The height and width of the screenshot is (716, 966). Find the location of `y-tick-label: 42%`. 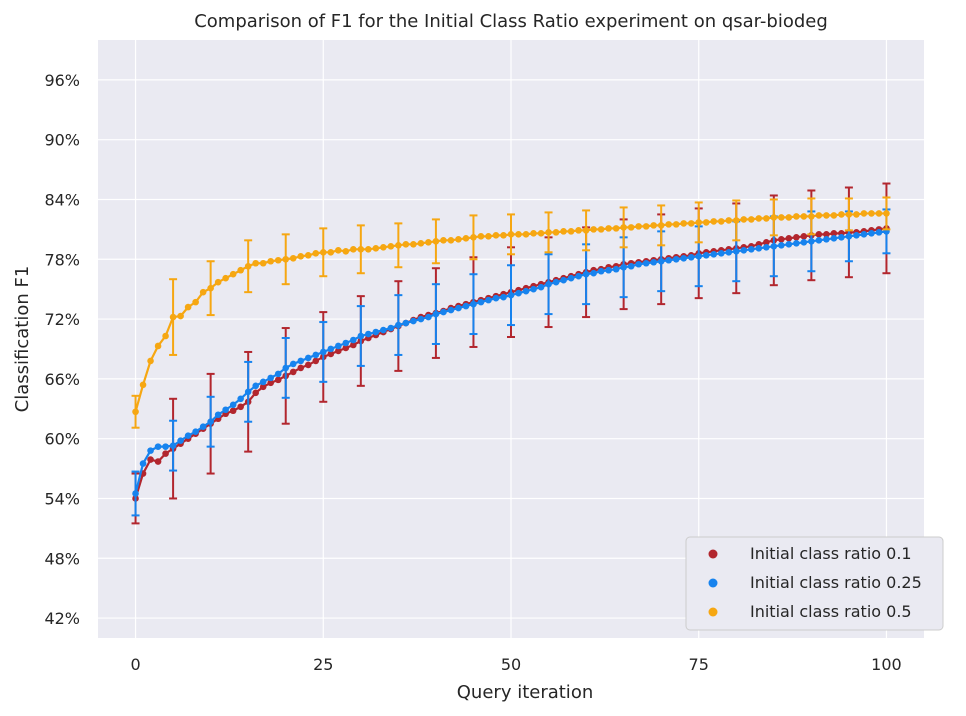

y-tick-label: 42% is located at coordinates (62, 618).